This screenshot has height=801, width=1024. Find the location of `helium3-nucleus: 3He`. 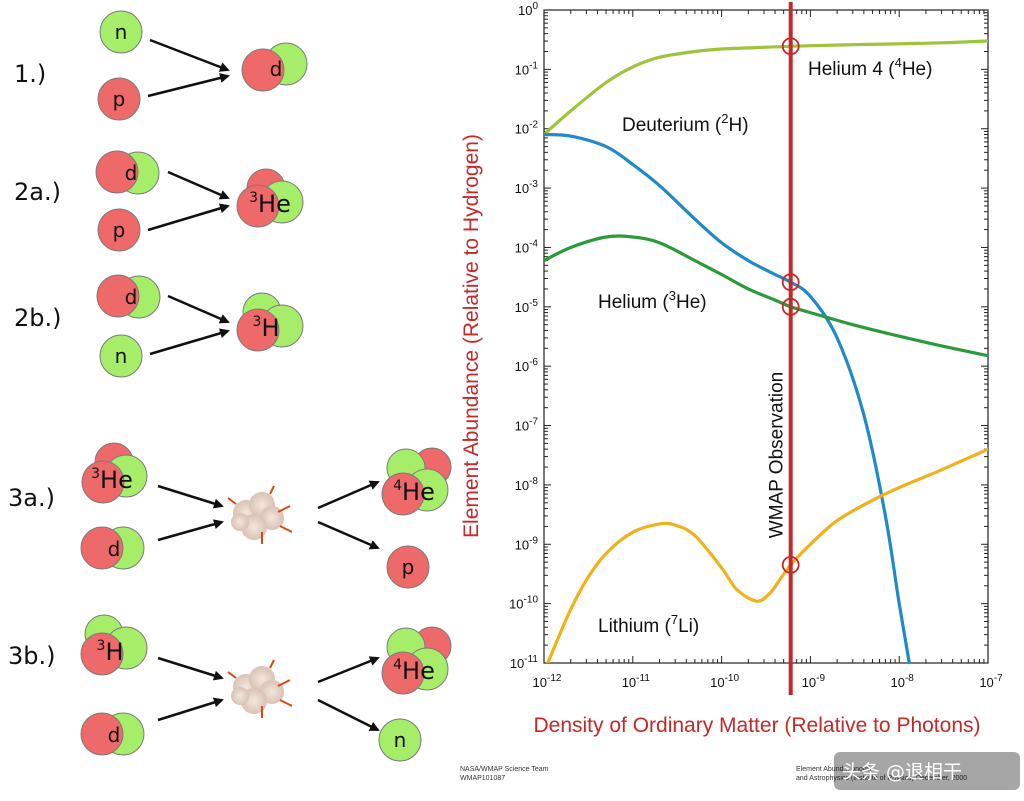

helium3-nucleus: 3He is located at coordinates (270, 198).